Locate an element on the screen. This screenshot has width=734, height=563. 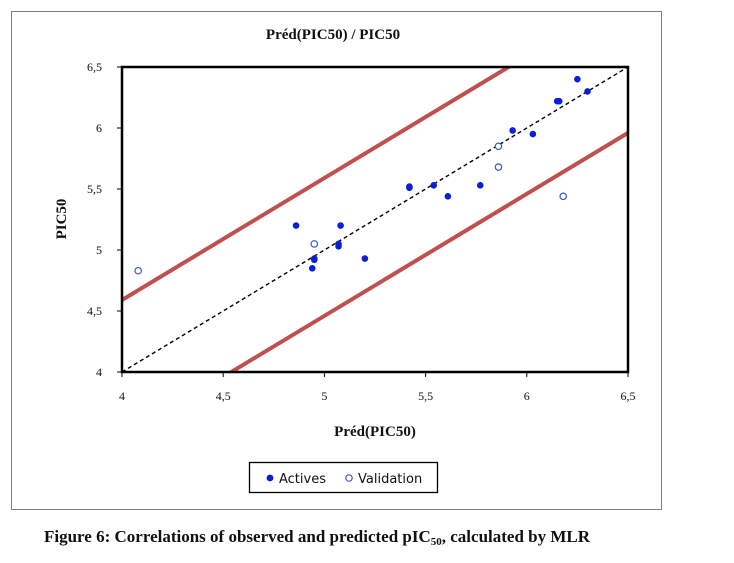
legend-actives-marker is located at coordinates (270, 478).